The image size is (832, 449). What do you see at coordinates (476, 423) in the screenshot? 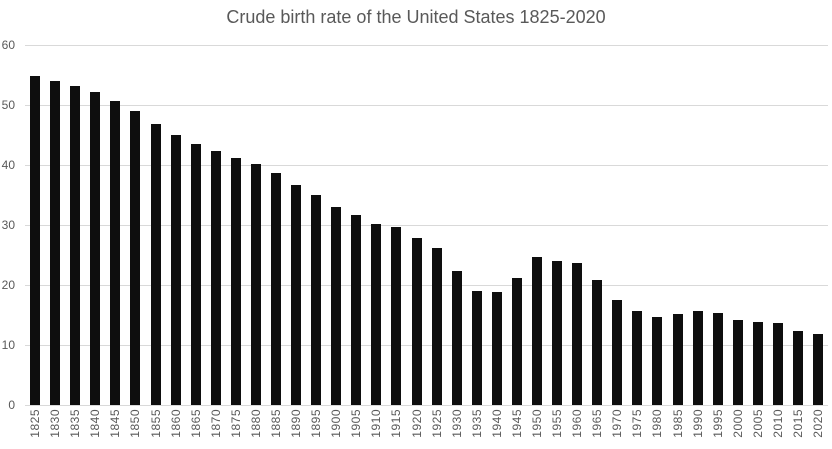
I see `x-axis-tick-label: 1935` at bounding box center [476, 423].